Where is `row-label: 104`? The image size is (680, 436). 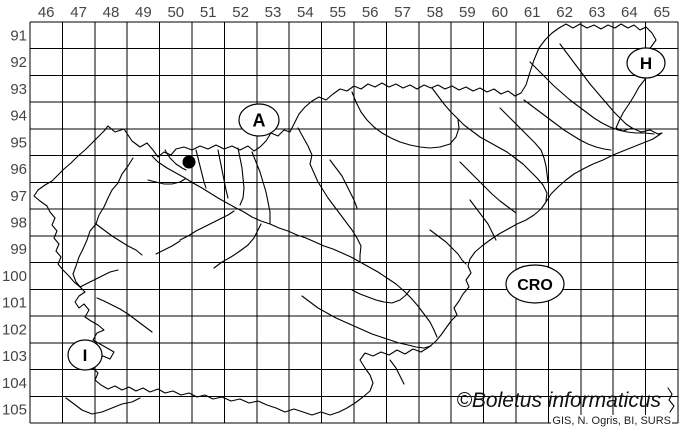 row-label: 104 is located at coordinates (14, 383).